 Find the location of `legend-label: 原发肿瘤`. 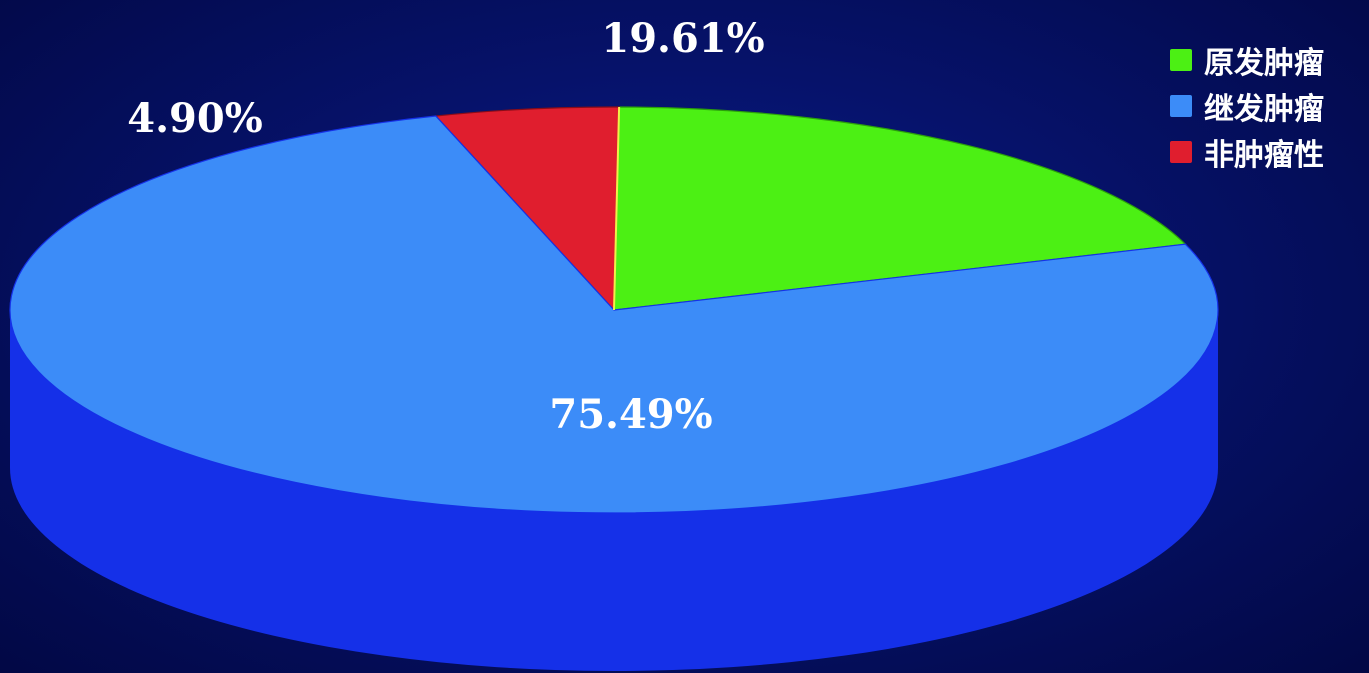

legend-label: 原发肿瘤 is located at coordinates (1264, 63).